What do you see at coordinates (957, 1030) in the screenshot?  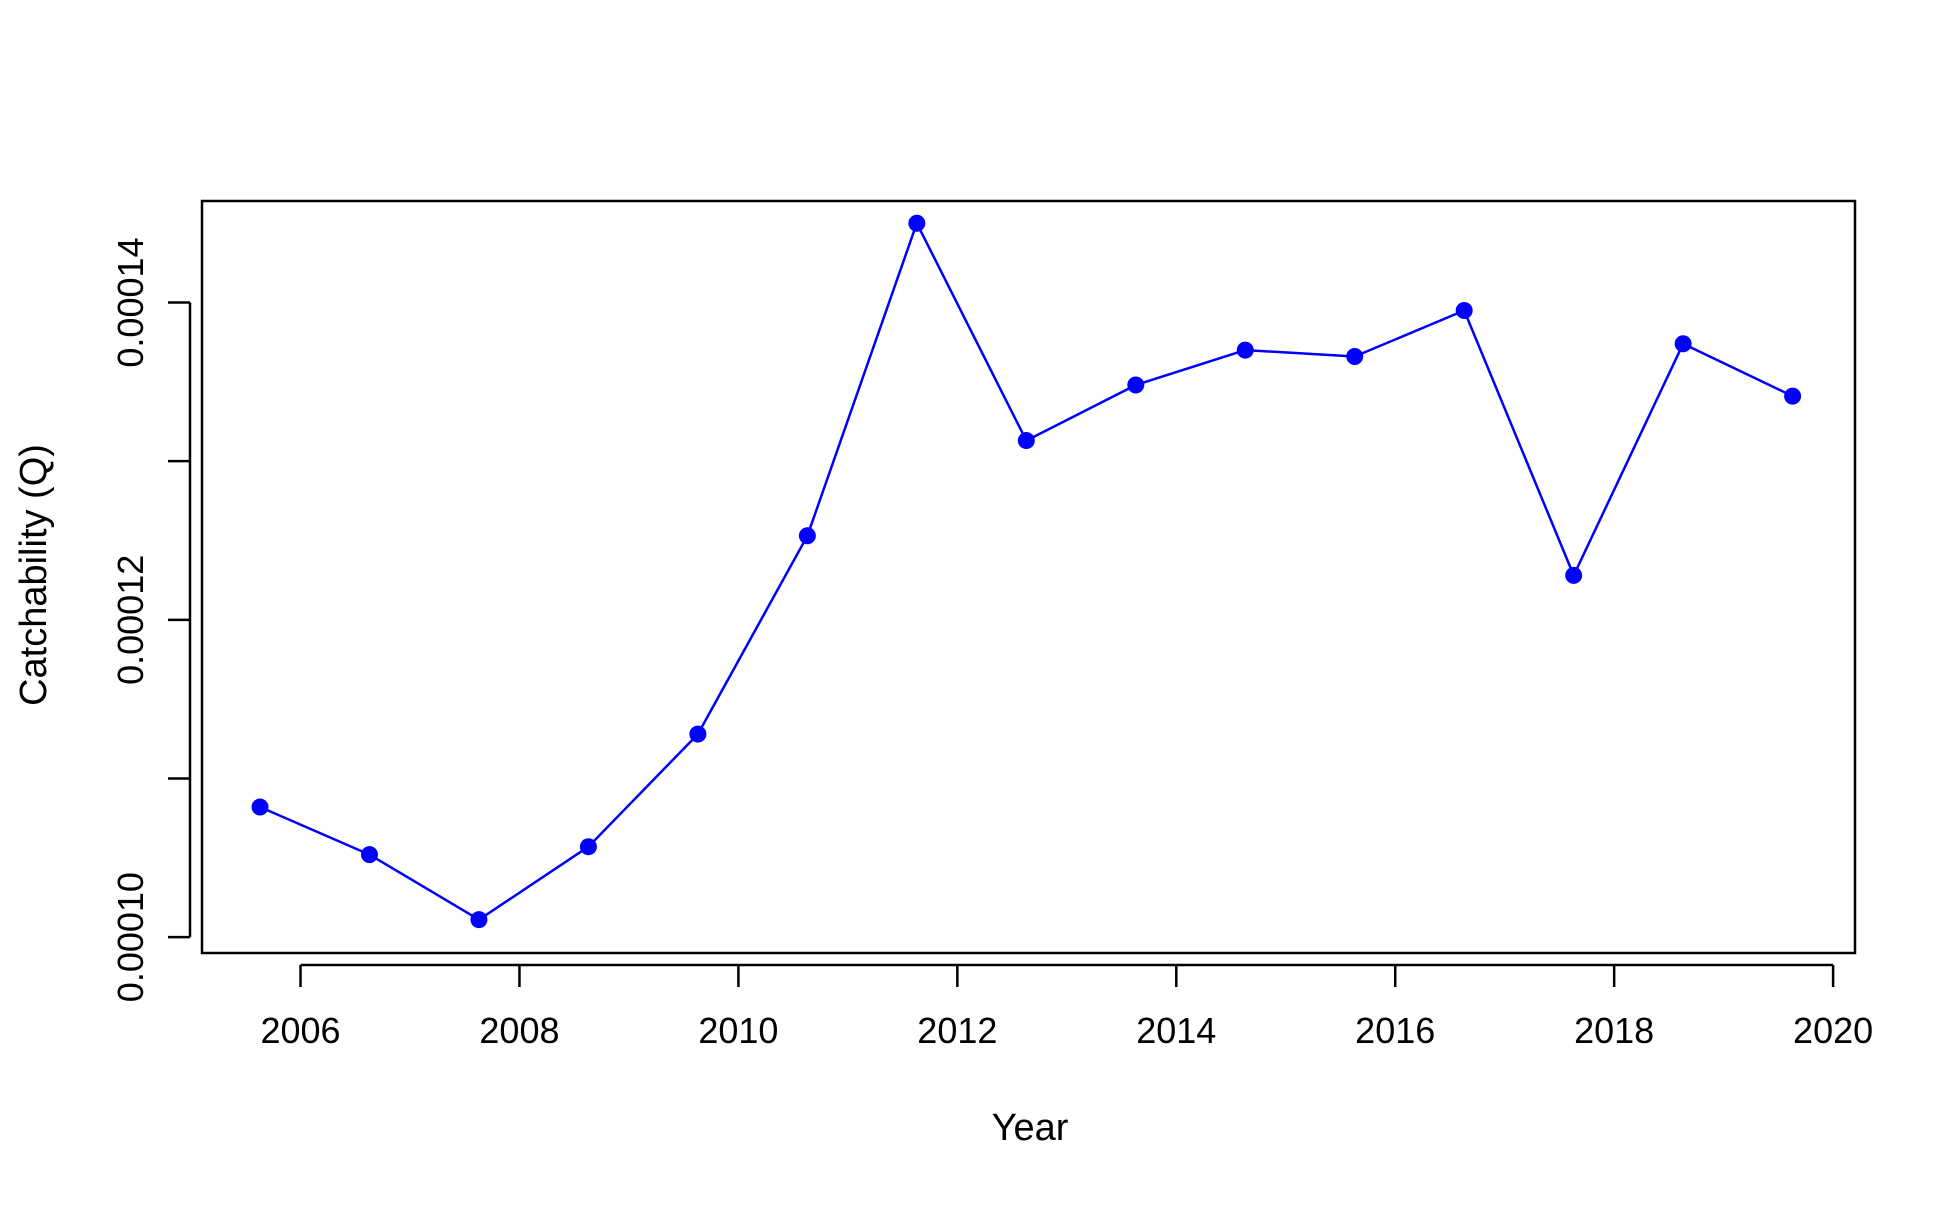 I see `x-tick-label: 2012` at bounding box center [957, 1030].